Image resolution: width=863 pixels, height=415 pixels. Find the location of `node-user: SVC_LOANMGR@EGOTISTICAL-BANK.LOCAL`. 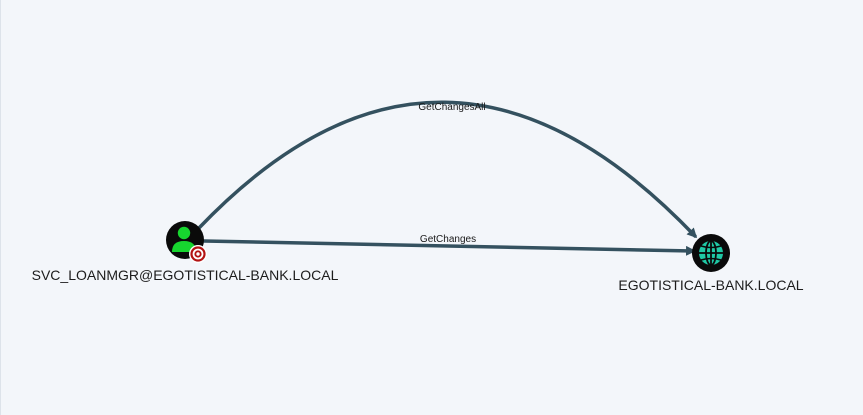

node-user: SVC_LOANMGR@EGOTISTICAL-BANK.LOCAL is located at coordinates (185, 252).